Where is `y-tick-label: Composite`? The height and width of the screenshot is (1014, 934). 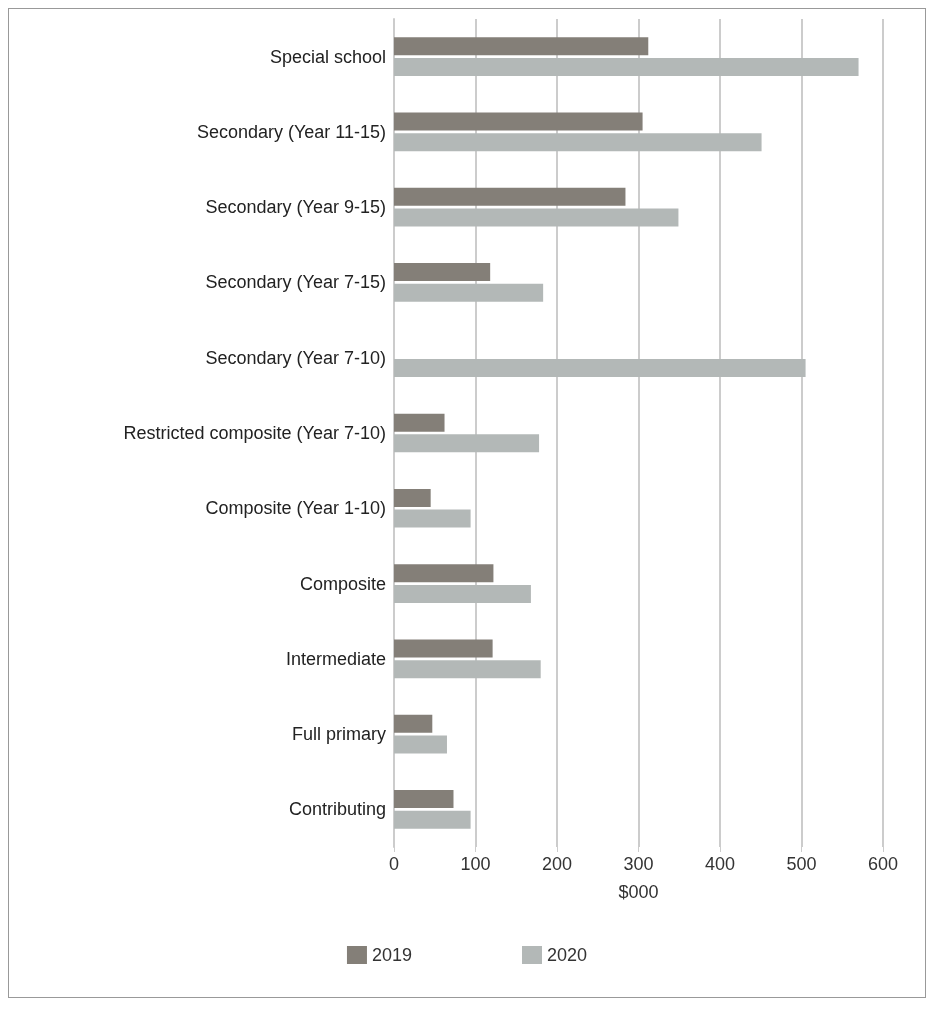 y-tick-label: Composite is located at coordinates (342, 583).